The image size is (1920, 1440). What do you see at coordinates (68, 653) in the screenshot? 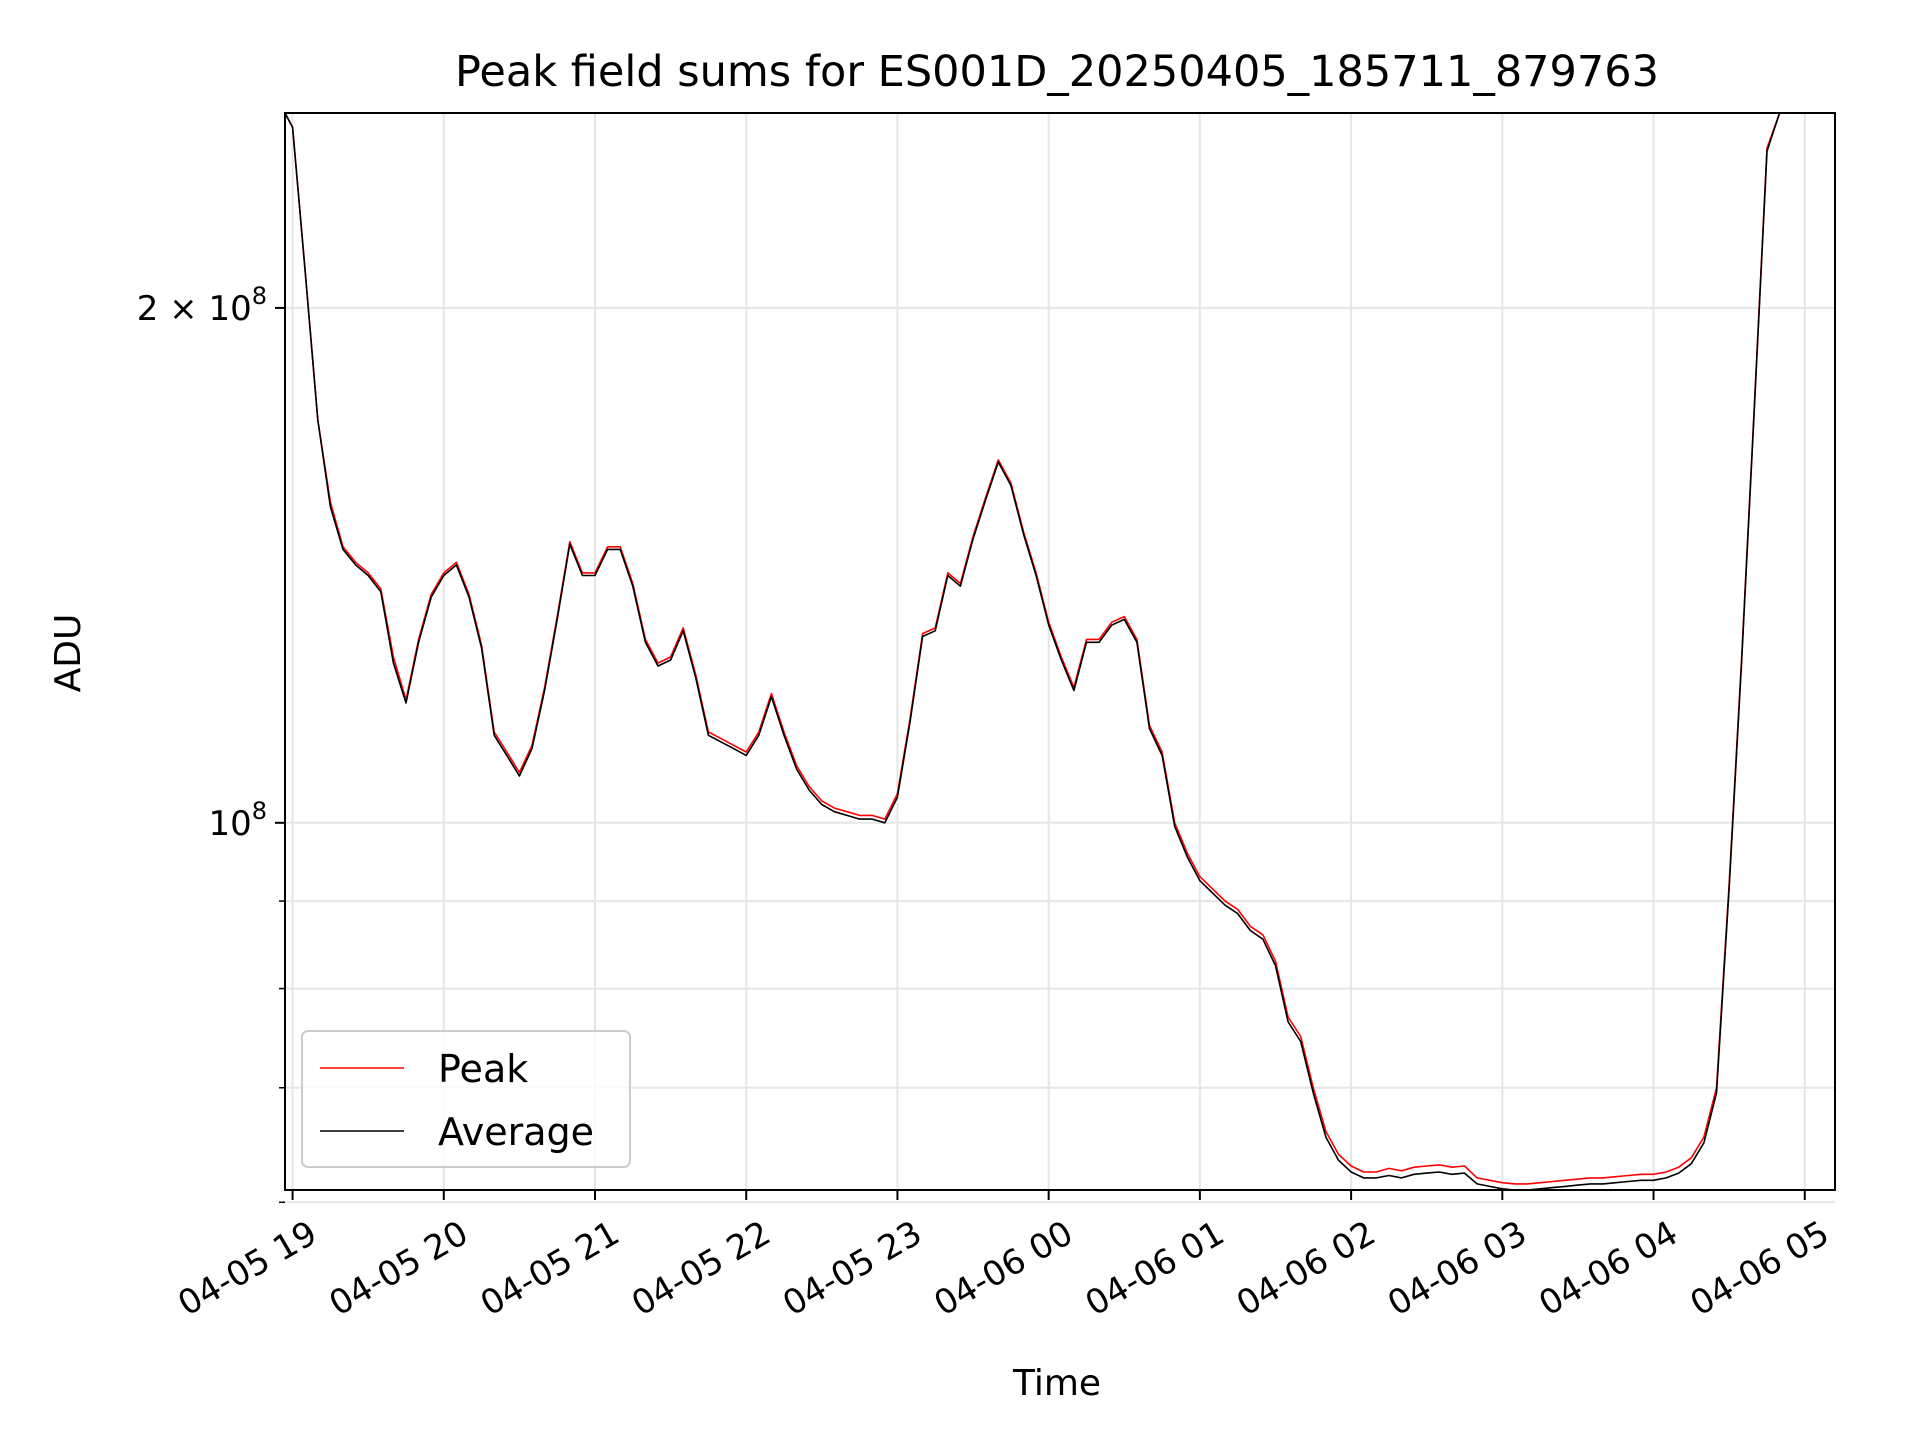
I see `y-axis-label: ADU` at bounding box center [68, 653].